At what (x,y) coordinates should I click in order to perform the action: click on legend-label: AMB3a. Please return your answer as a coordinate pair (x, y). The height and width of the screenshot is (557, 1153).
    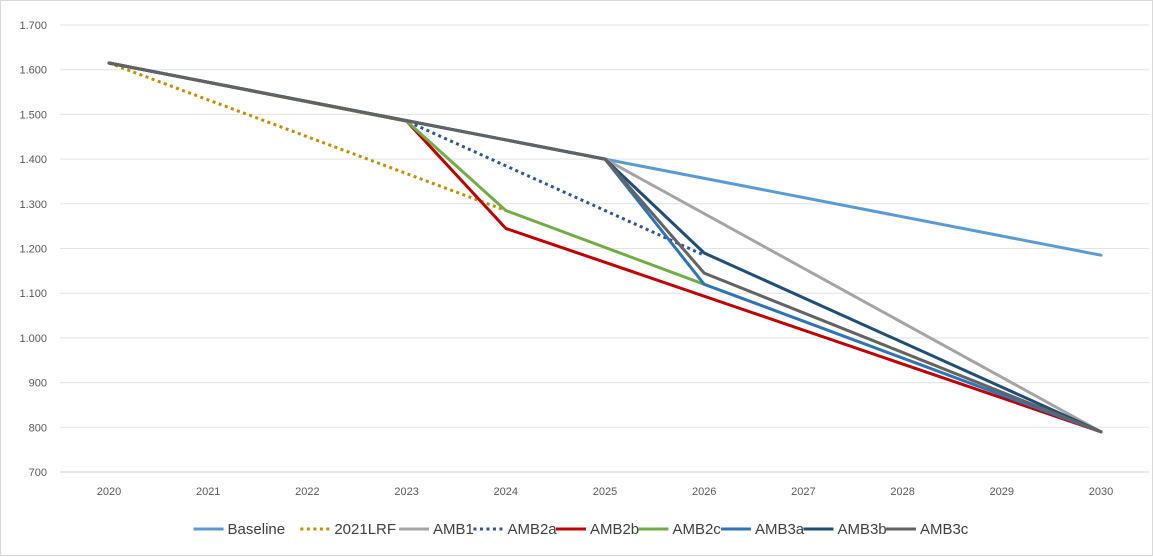
    Looking at the image, I should click on (780, 529).